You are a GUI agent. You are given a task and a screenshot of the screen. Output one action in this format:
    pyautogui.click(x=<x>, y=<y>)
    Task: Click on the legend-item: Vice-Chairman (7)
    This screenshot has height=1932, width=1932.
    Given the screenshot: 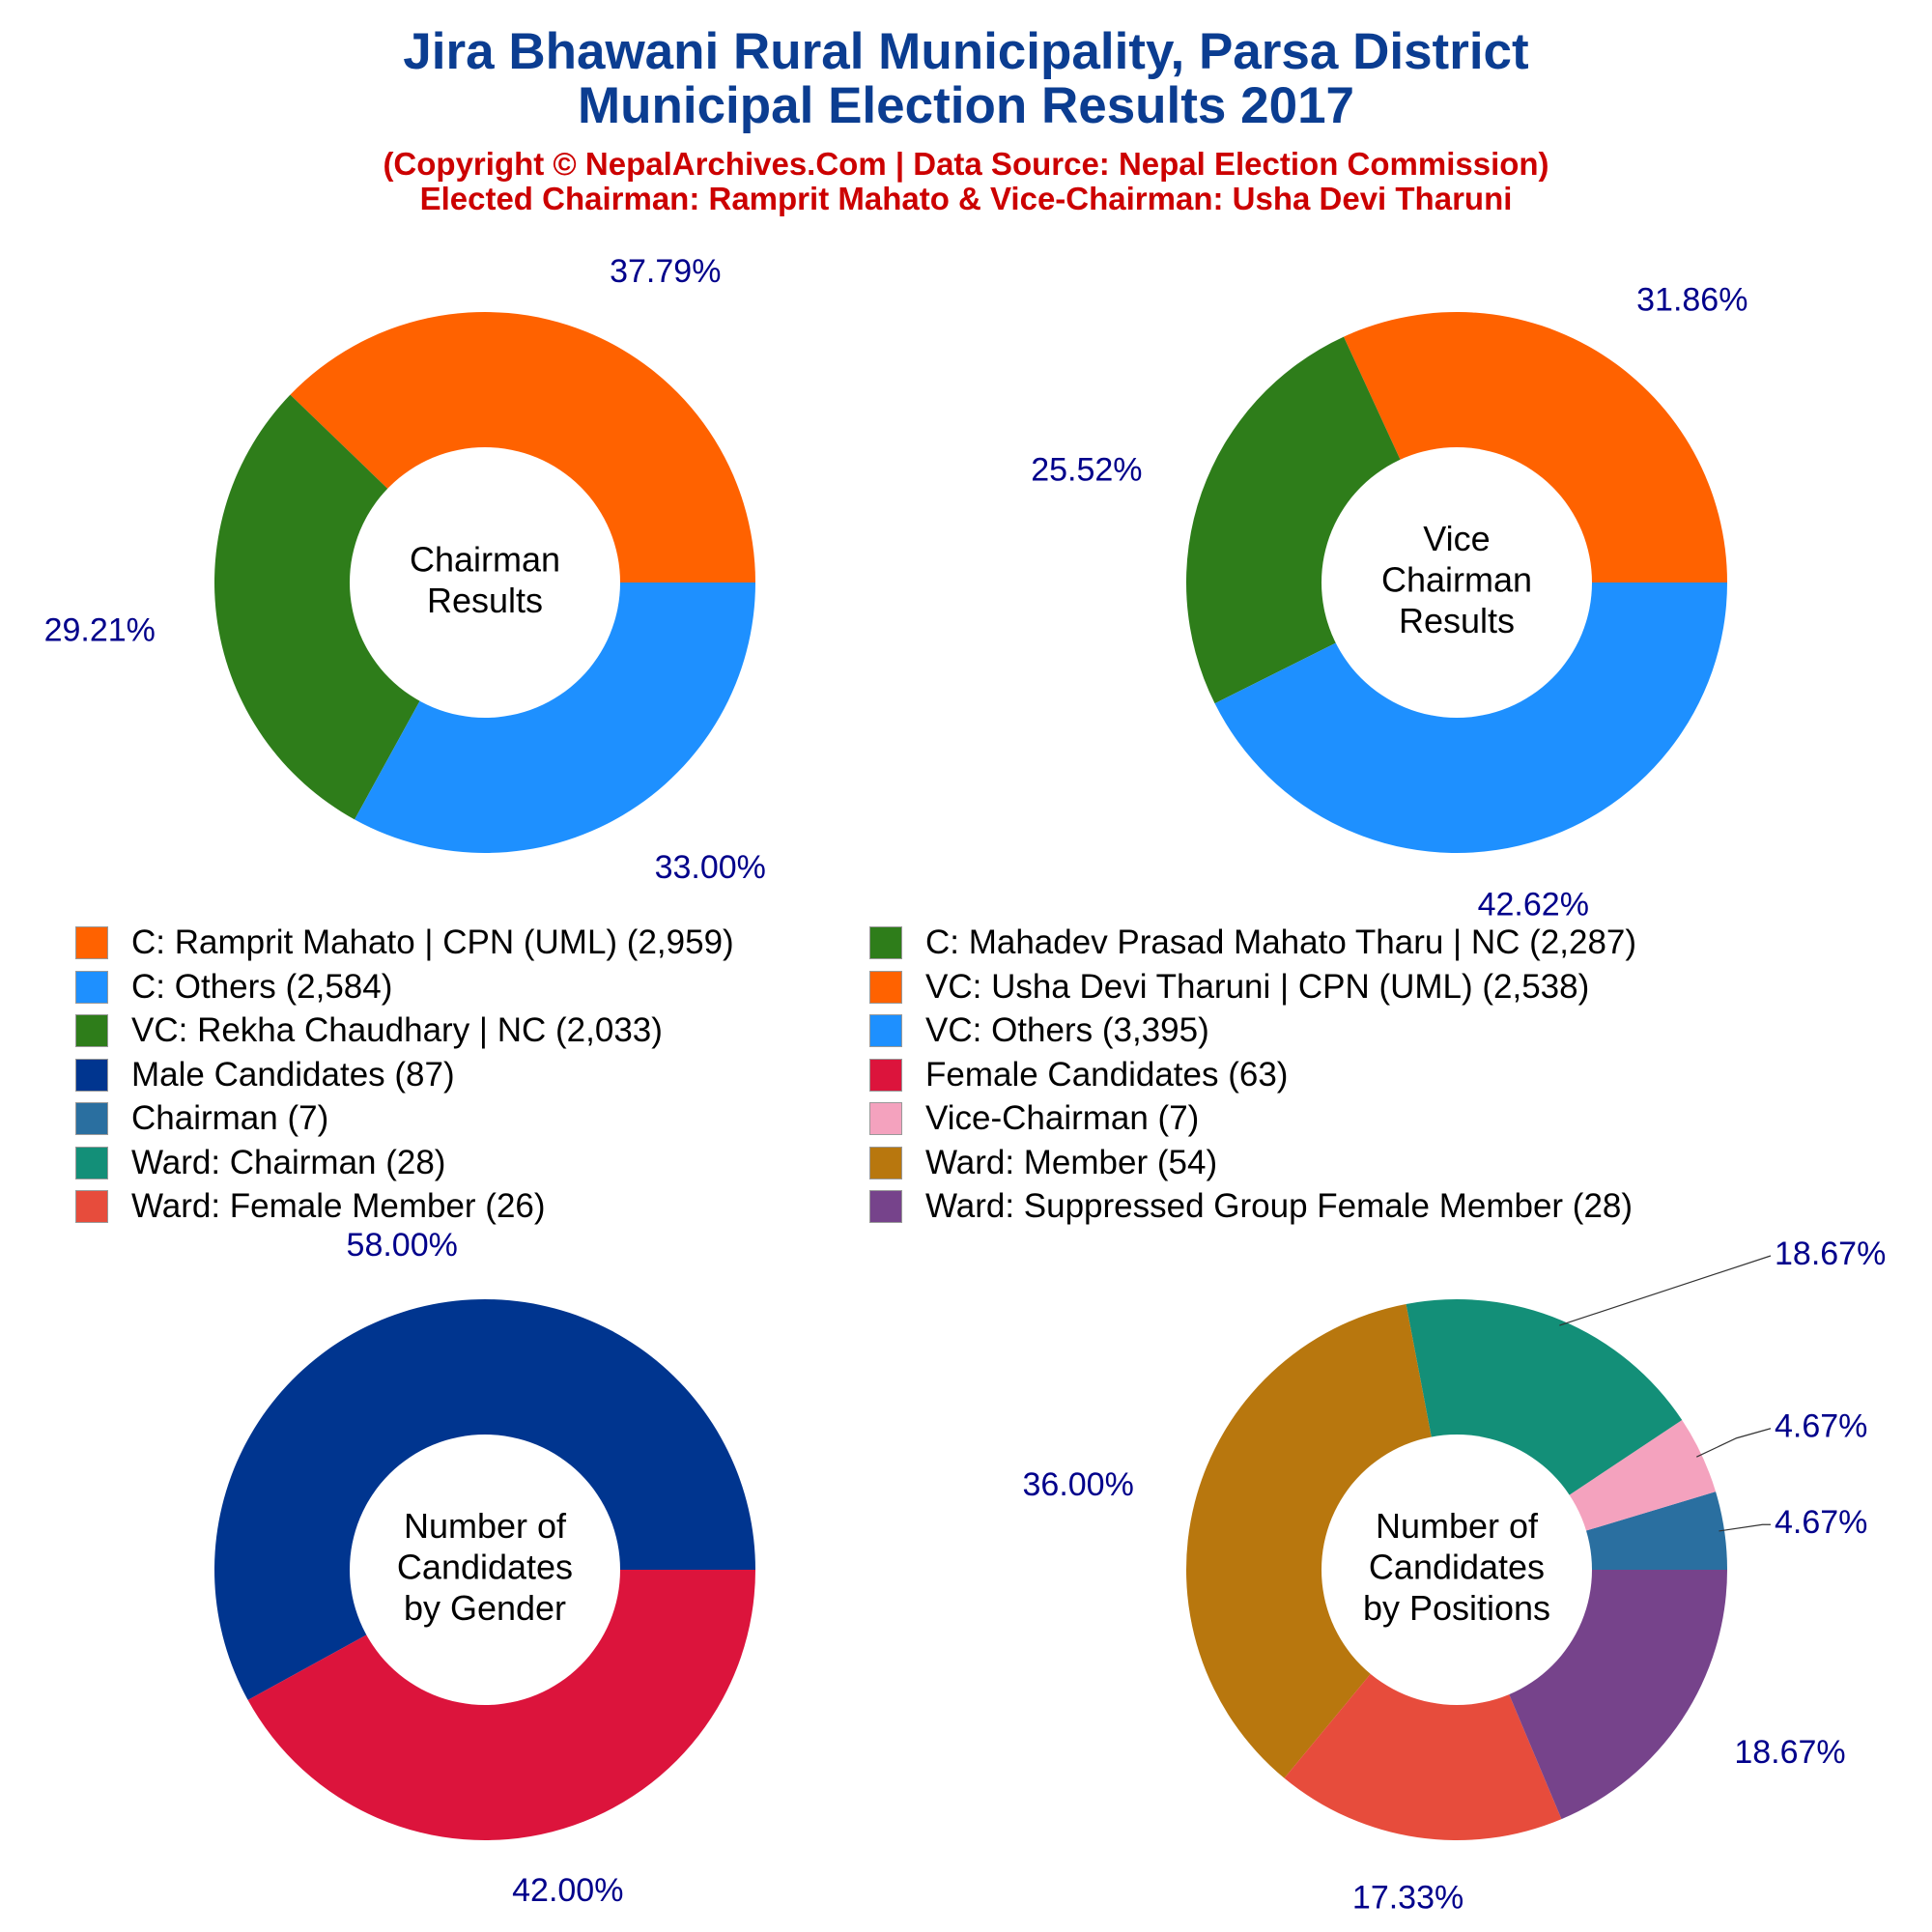 What is the action you would take?
    pyautogui.click(x=1034, y=1118)
    